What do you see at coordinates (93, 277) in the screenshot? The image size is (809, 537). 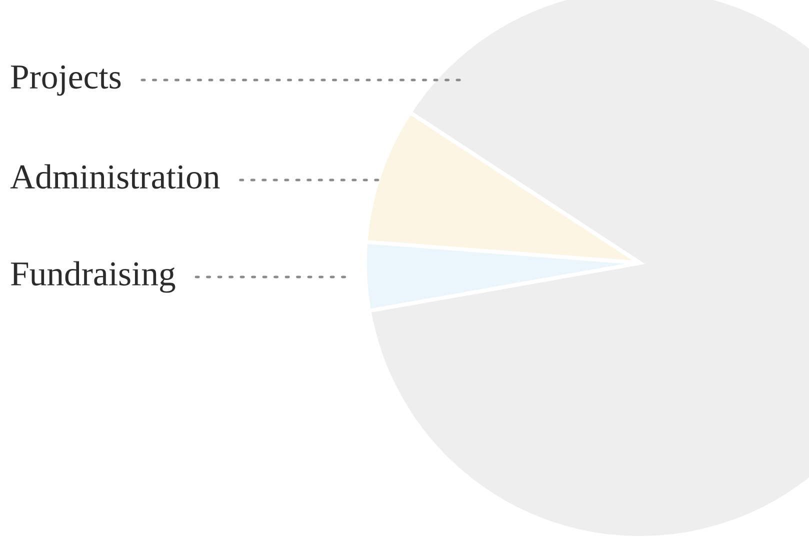 I see `slice-label: Fundraising` at bounding box center [93, 277].